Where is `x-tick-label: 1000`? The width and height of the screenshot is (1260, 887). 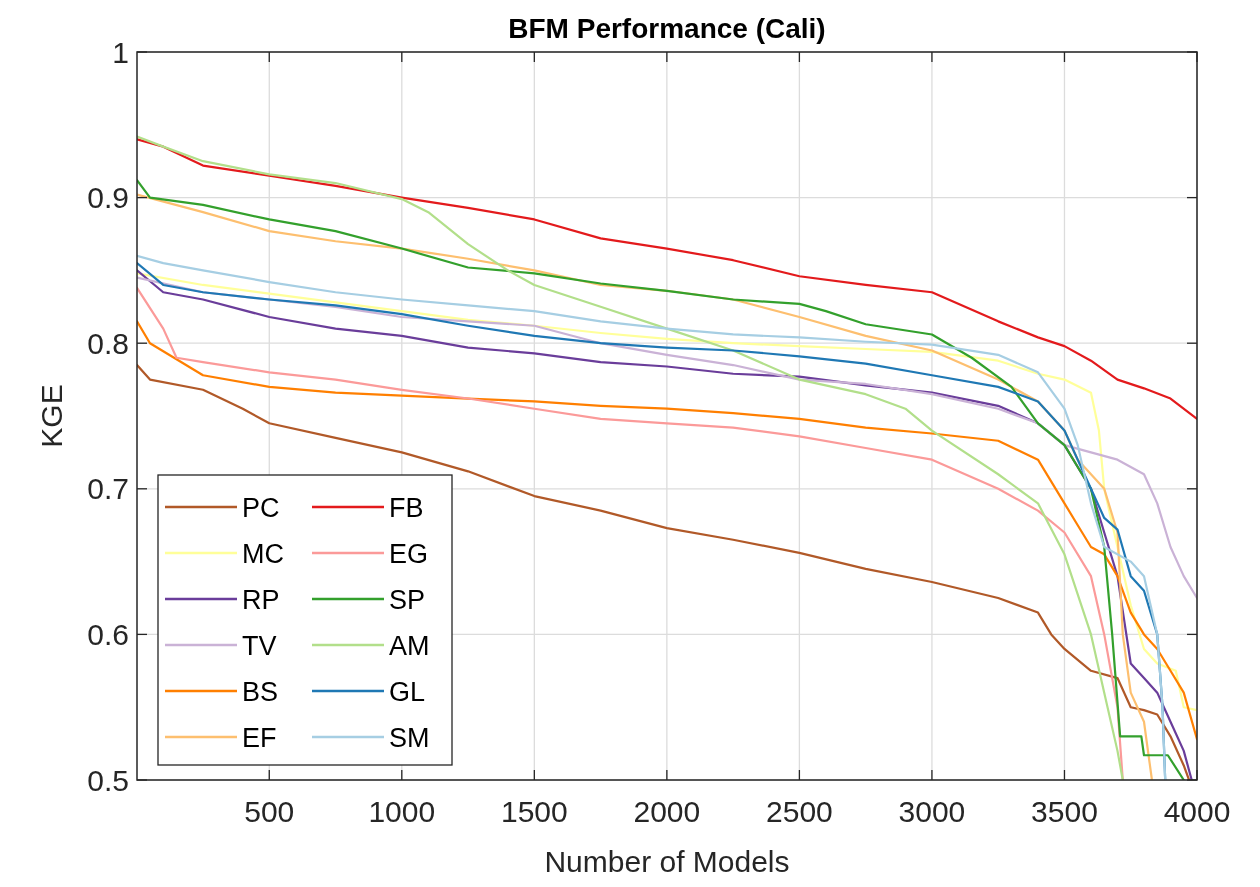 x-tick-label: 1000 is located at coordinates (402, 811).